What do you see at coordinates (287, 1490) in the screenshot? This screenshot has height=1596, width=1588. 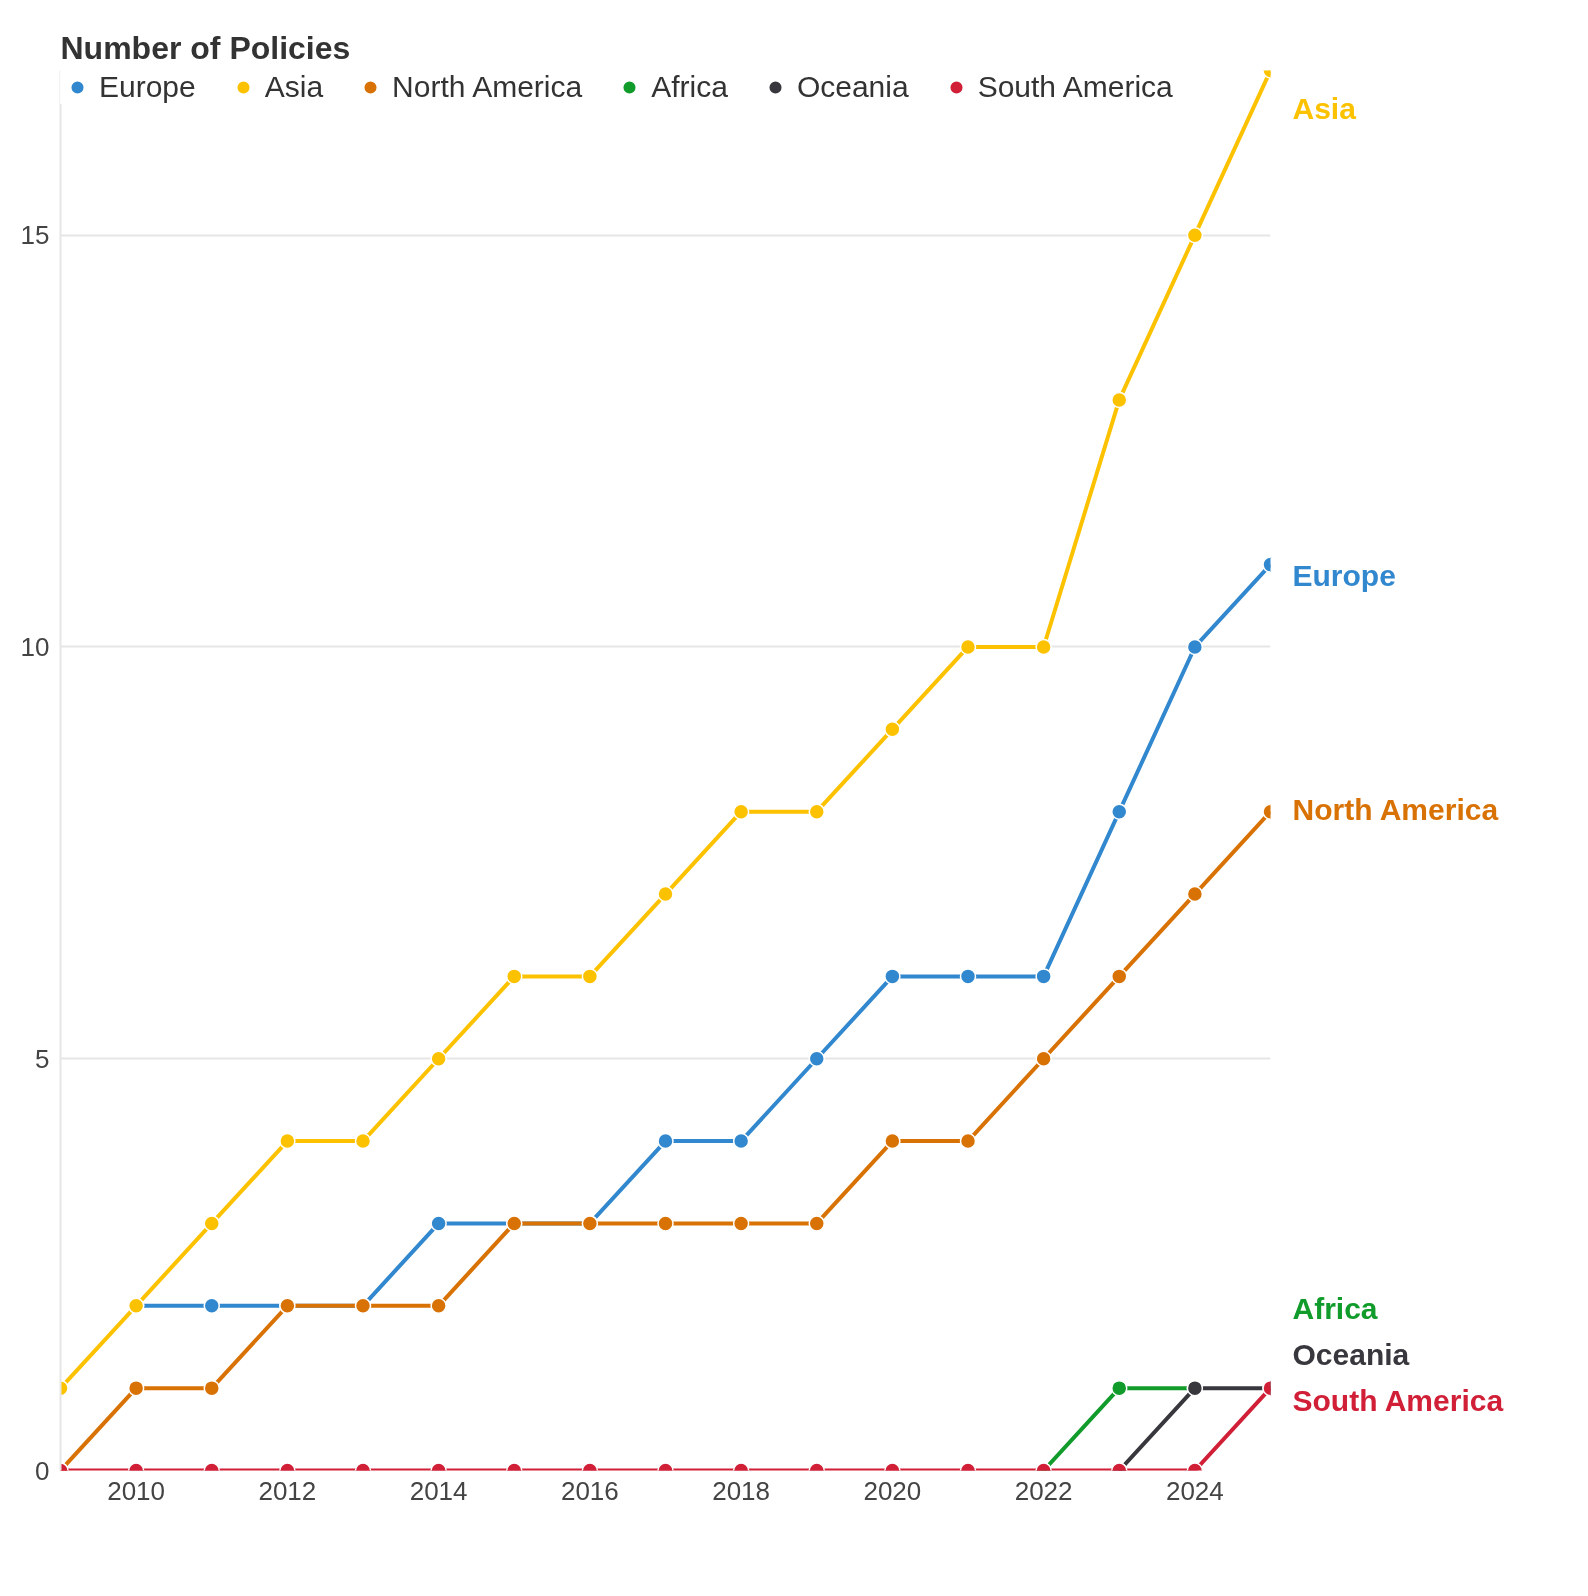 I see `x-tick-label: 2012` at bounding box center [287, 1490].